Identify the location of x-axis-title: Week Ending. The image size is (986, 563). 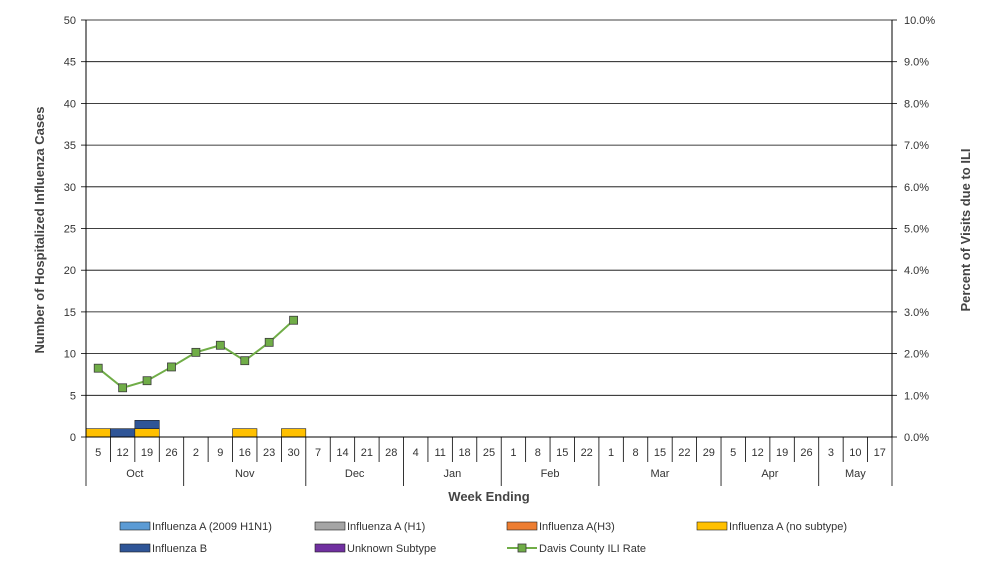
(488, 496).